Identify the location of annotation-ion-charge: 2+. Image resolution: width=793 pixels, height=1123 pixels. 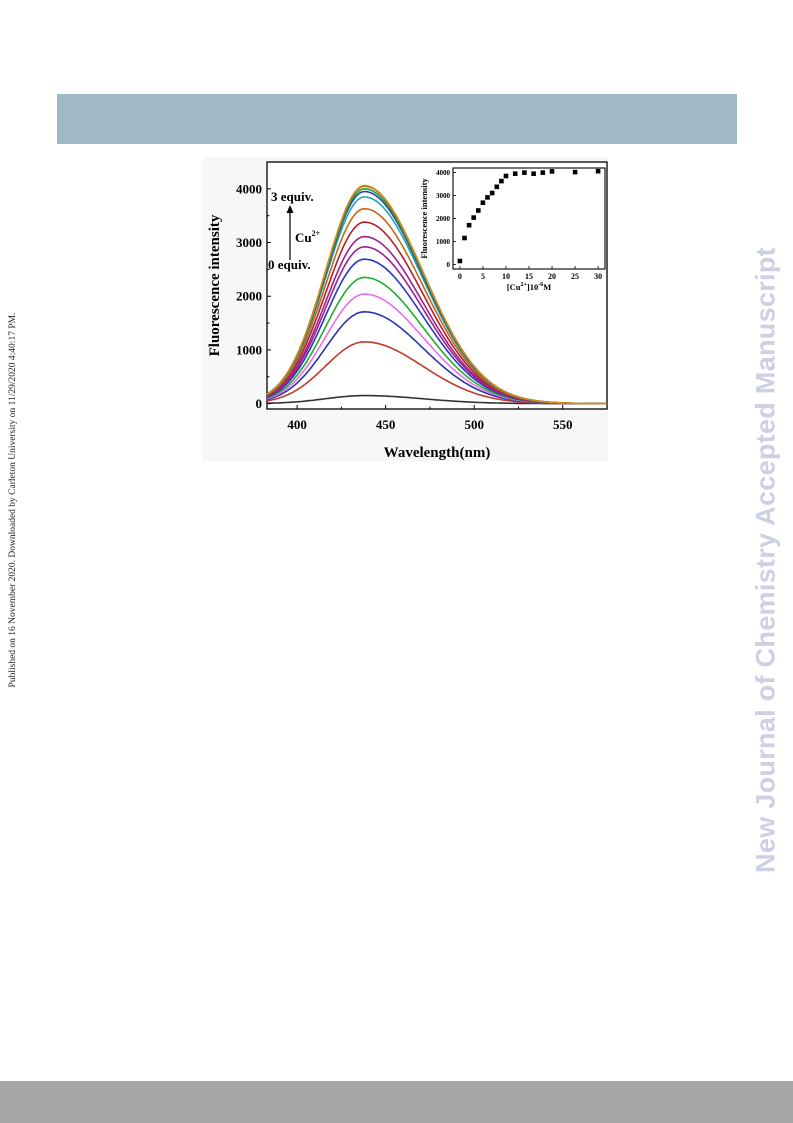
(316, 233).